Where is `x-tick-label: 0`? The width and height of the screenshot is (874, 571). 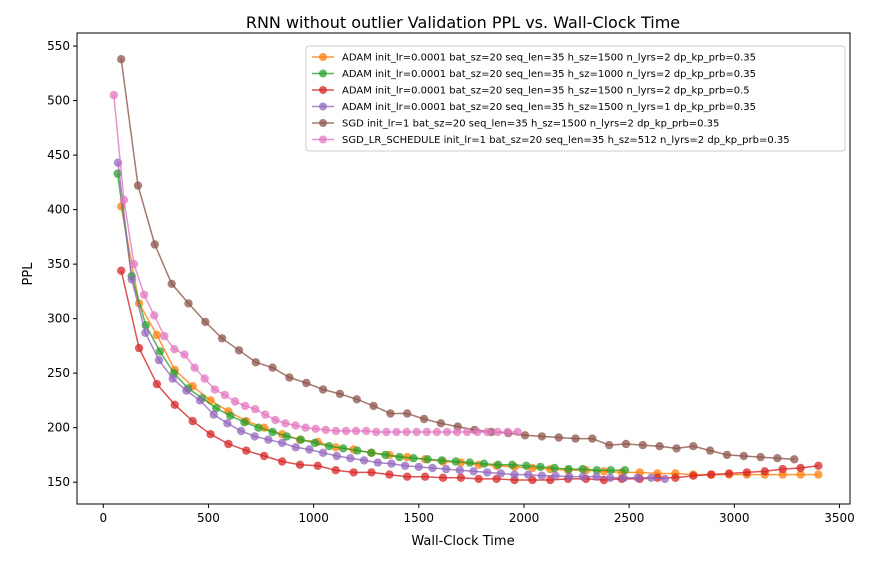
x-tick-label: 0 is located at coordinates (103, 518).